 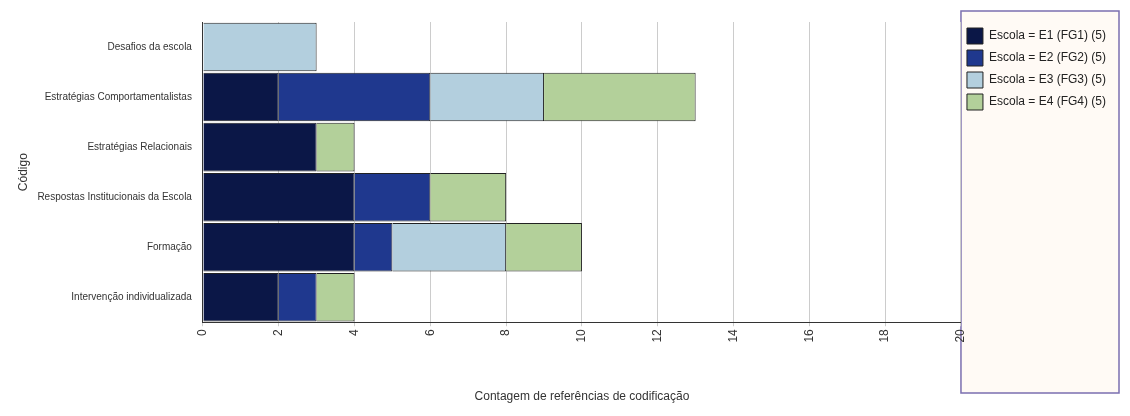 I want to click on x-axis-title: Contagem de referências de codificação, so click(x=582, y=396).